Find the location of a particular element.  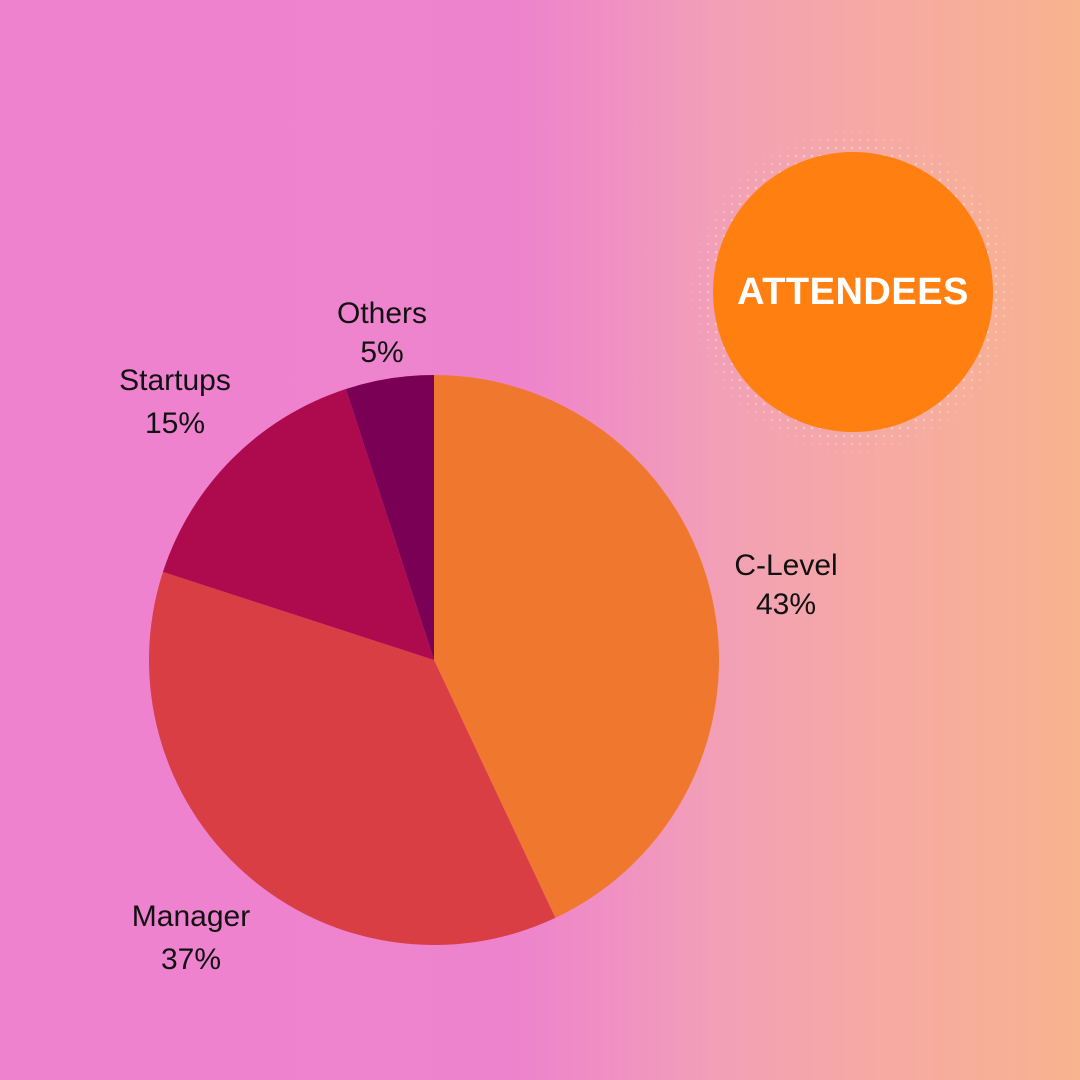

badge-circle is located at coordinates (853, 292).